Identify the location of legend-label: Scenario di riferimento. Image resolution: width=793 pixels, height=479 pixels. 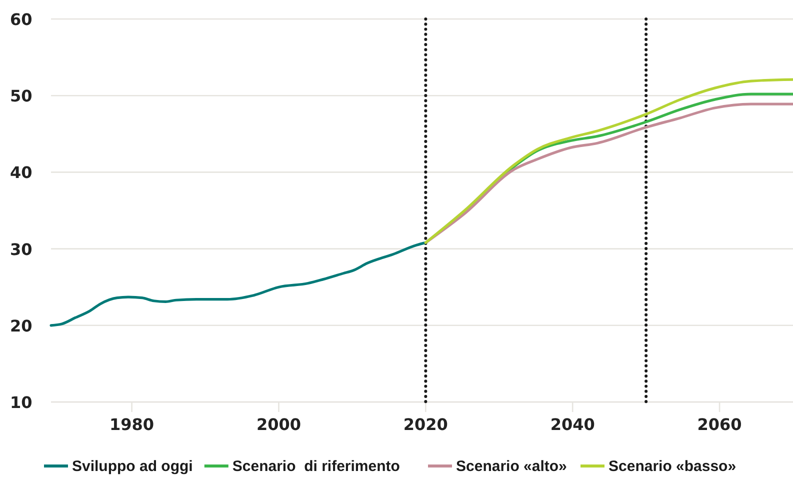
(316, 466).